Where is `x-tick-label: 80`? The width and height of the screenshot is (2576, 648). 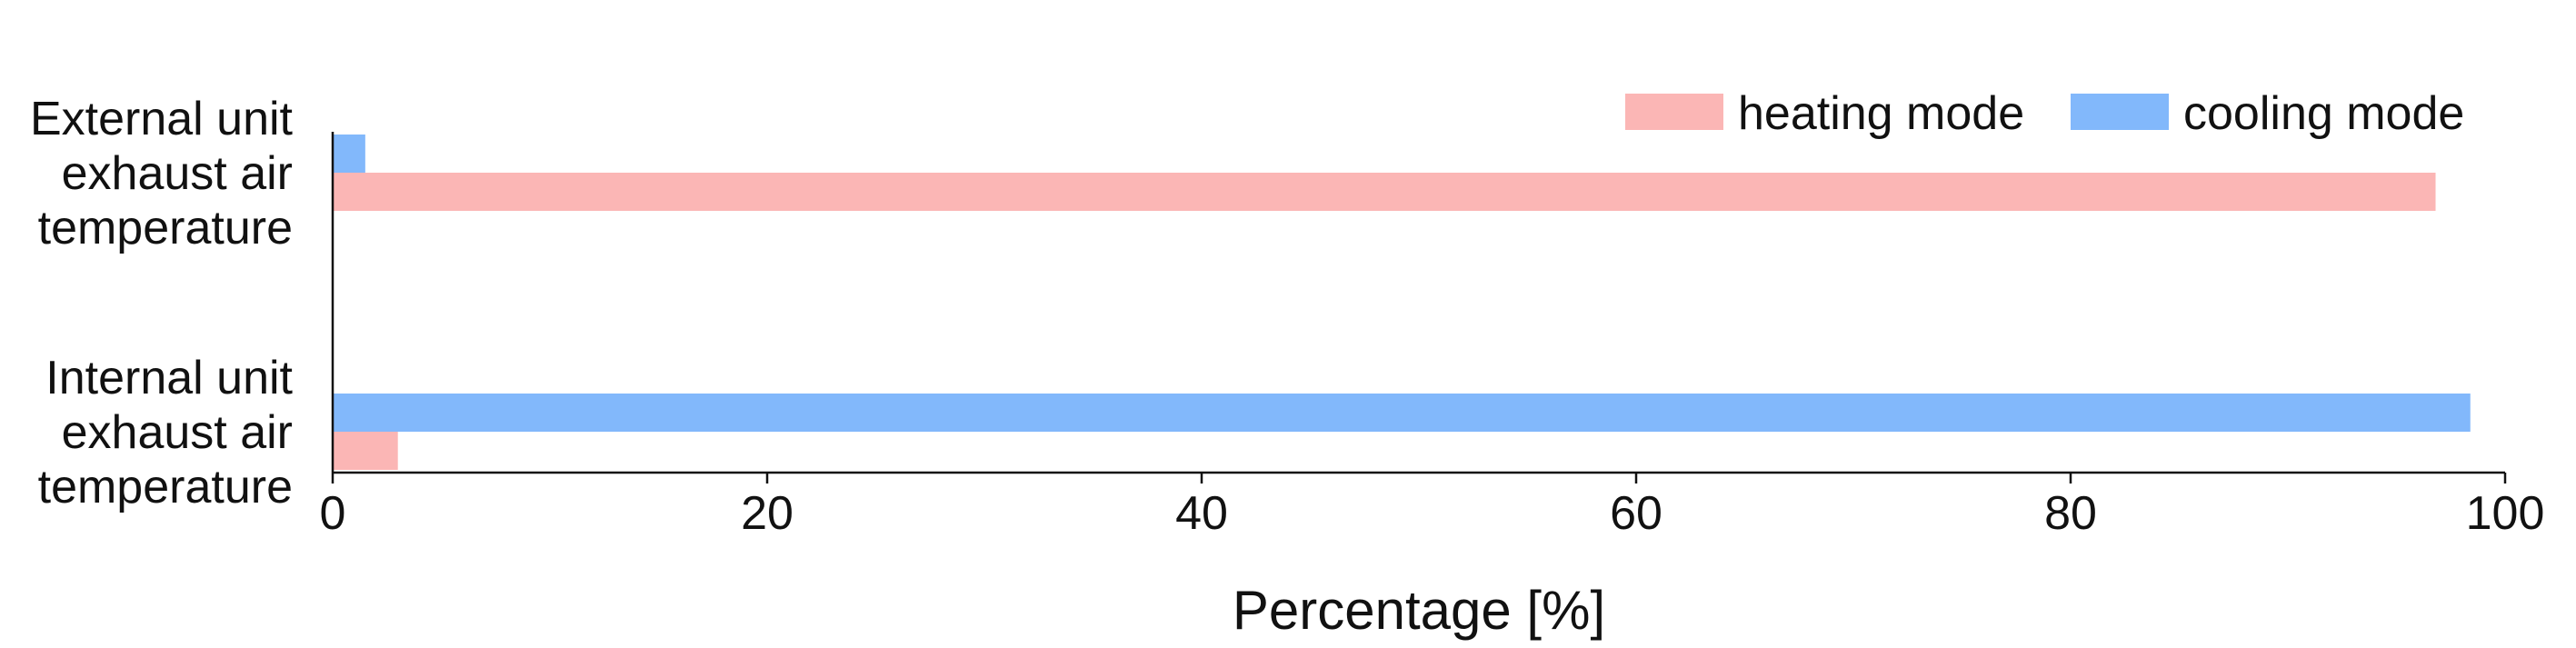 x-tick-label: 80 is located at coordinates (2070, 513).